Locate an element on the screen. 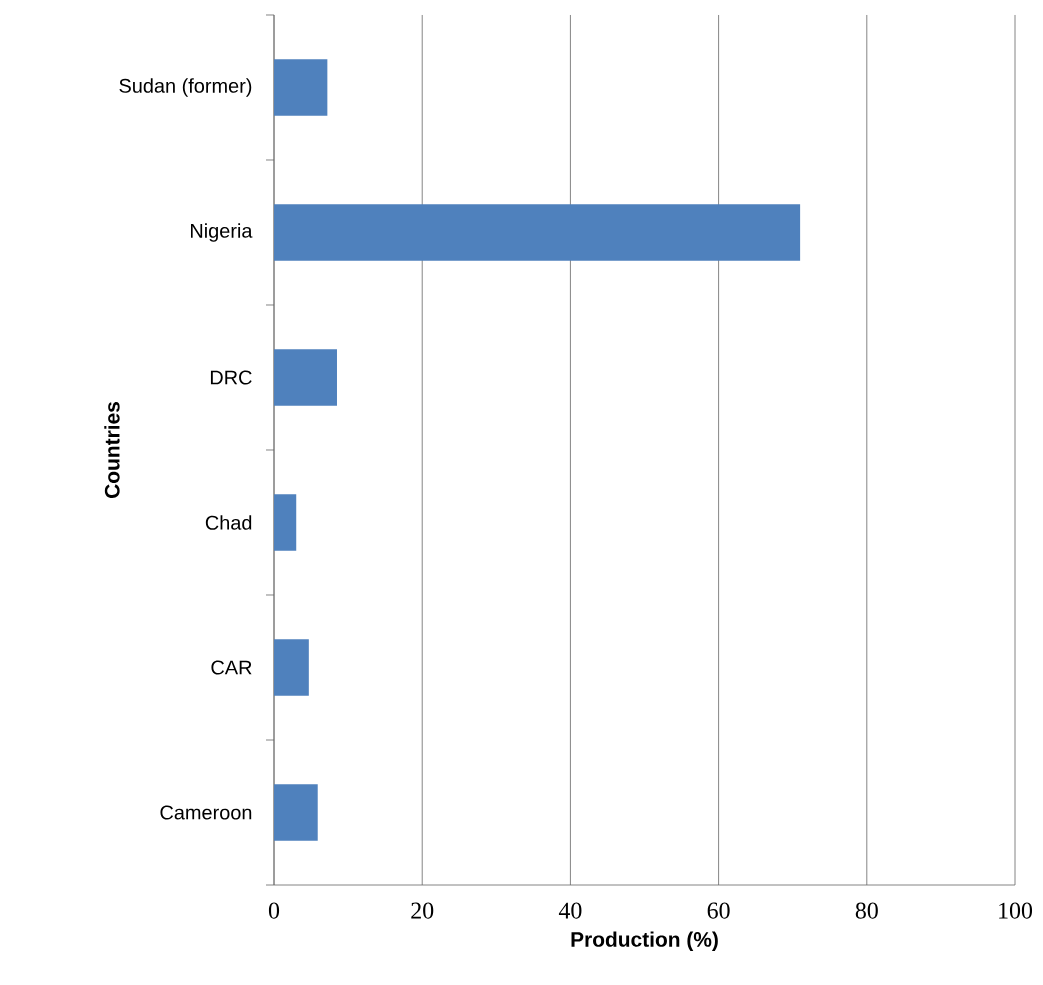 The image size is (1043, 985). y-tick-label: DRC is located at coordinates (231, 377).